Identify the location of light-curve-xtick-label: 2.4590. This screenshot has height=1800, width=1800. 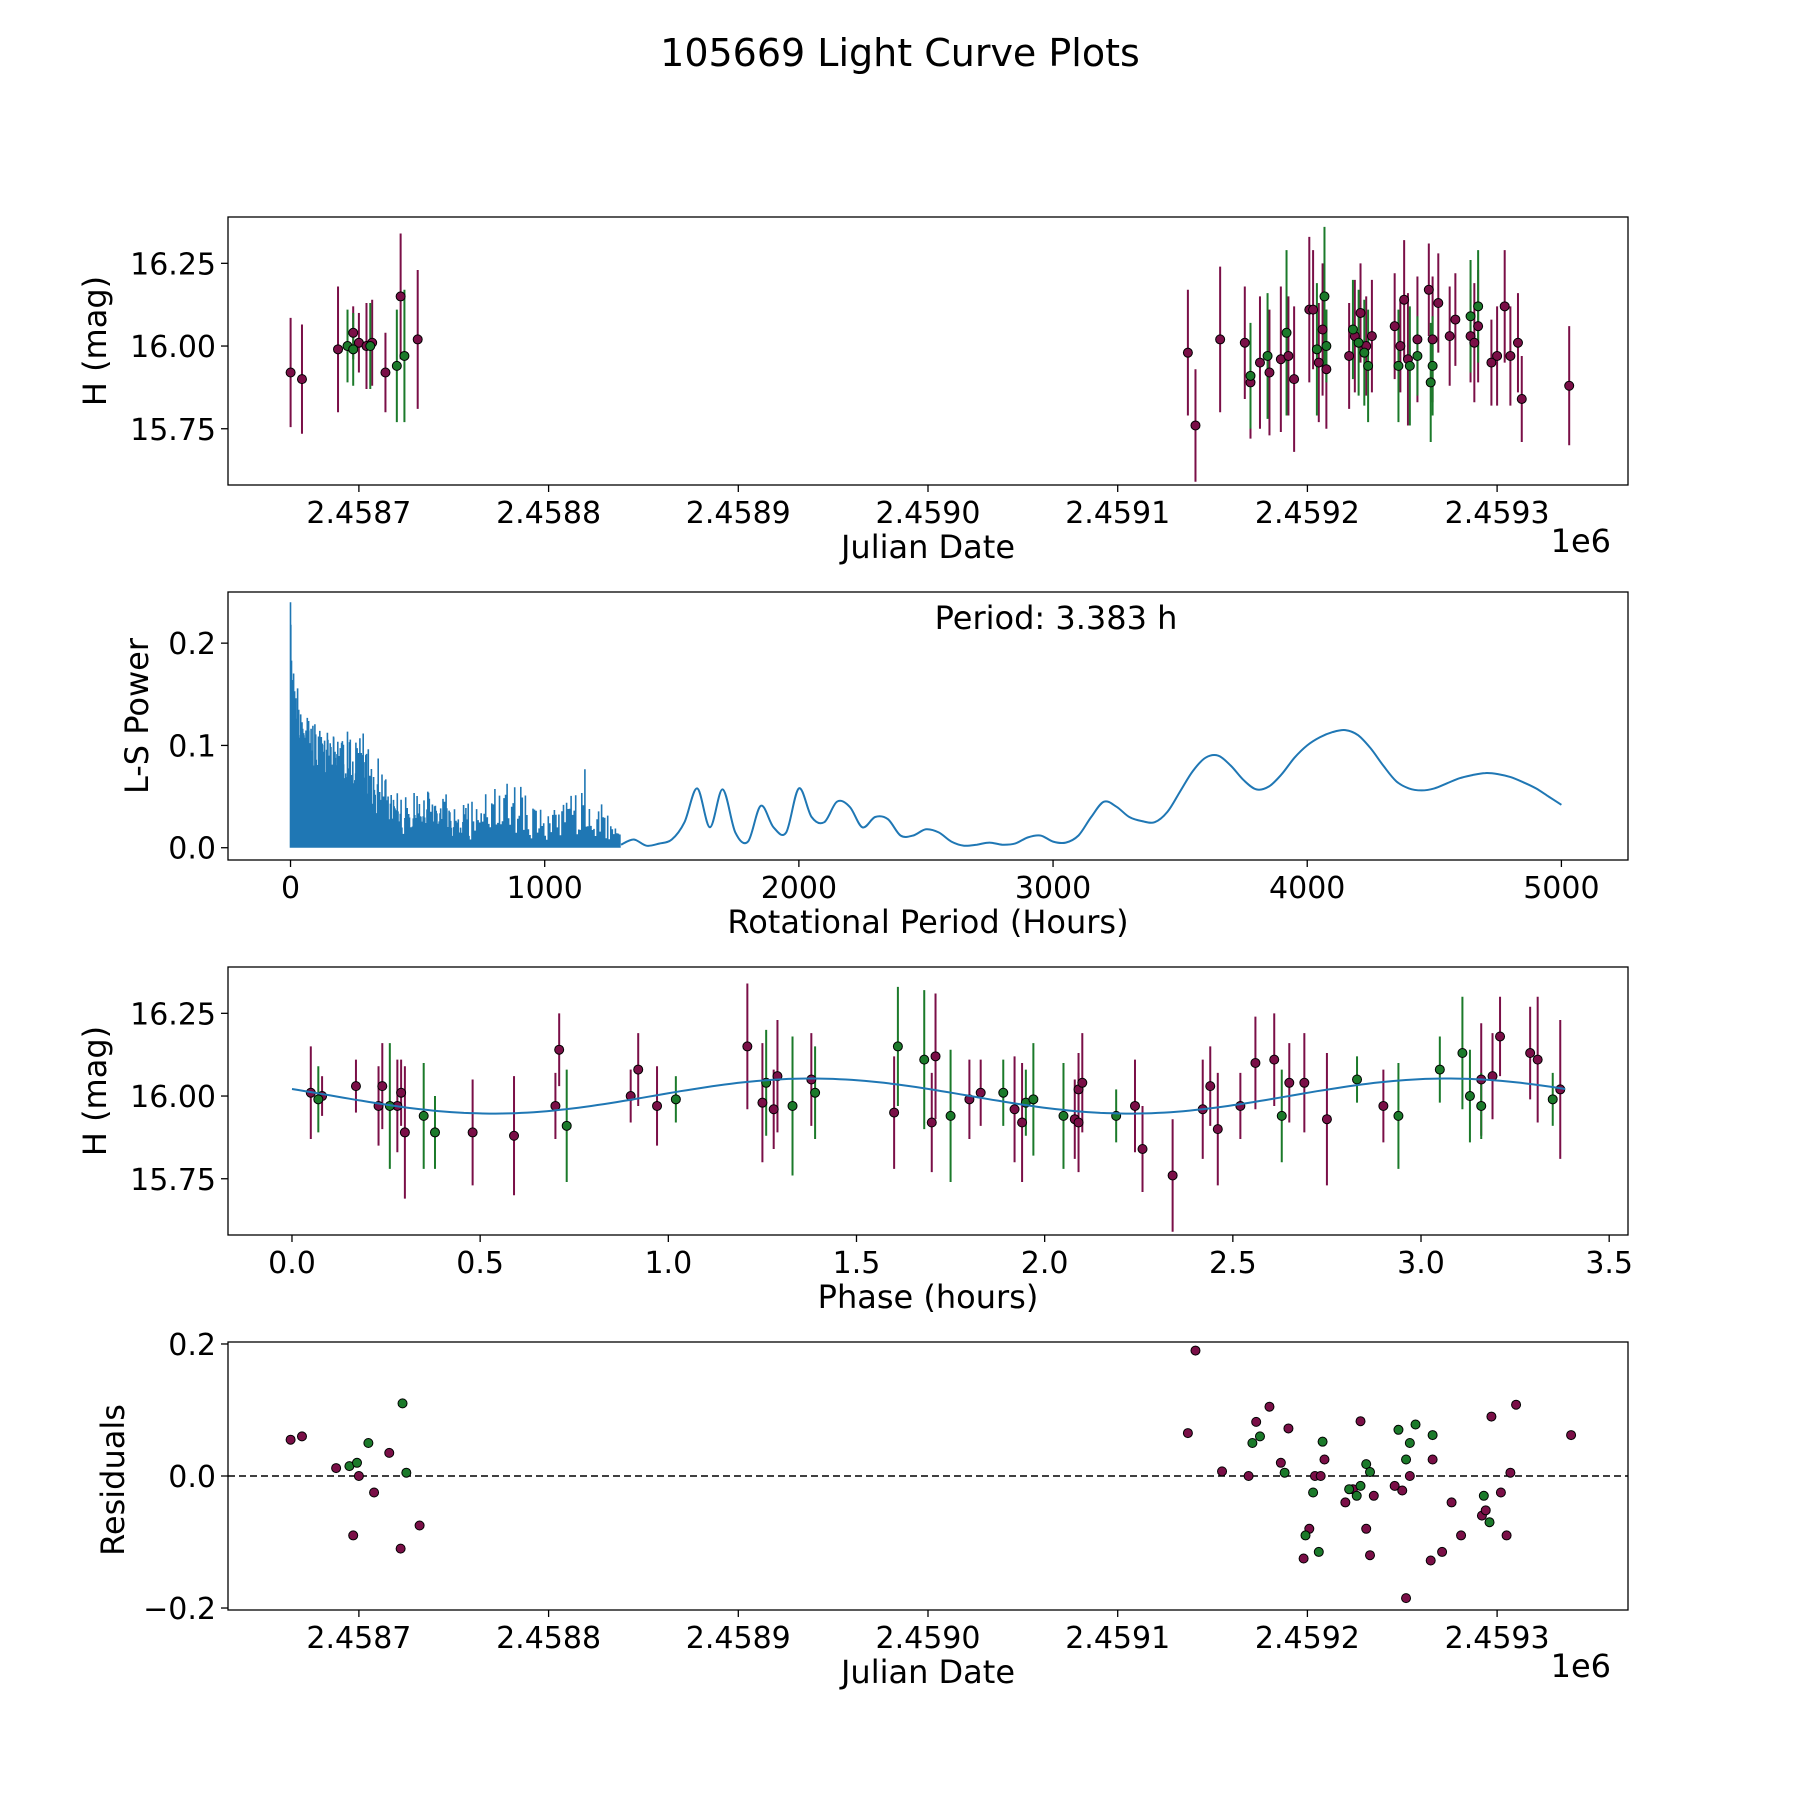
(928, 513).